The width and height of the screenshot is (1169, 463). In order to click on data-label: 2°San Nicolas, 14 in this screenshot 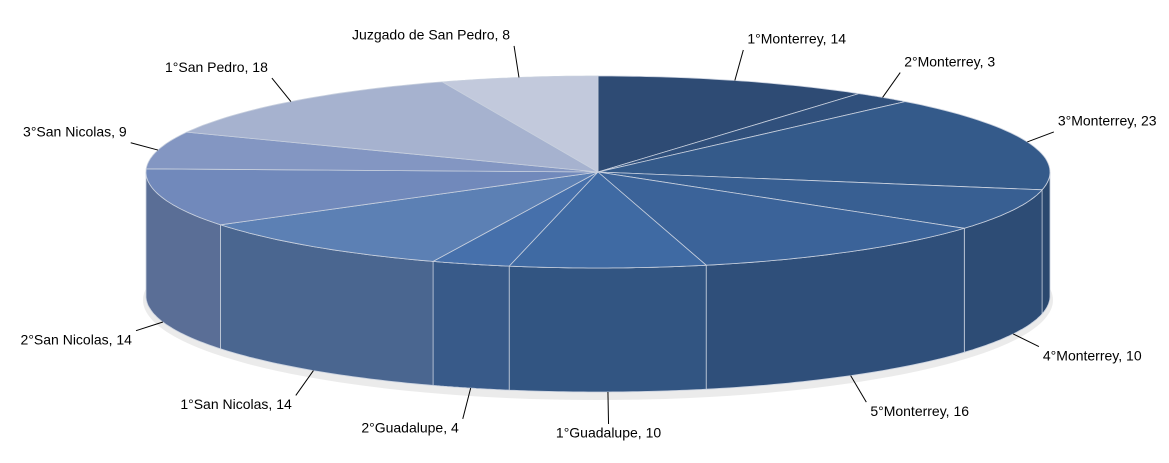, I will do `click(77, 339)`.